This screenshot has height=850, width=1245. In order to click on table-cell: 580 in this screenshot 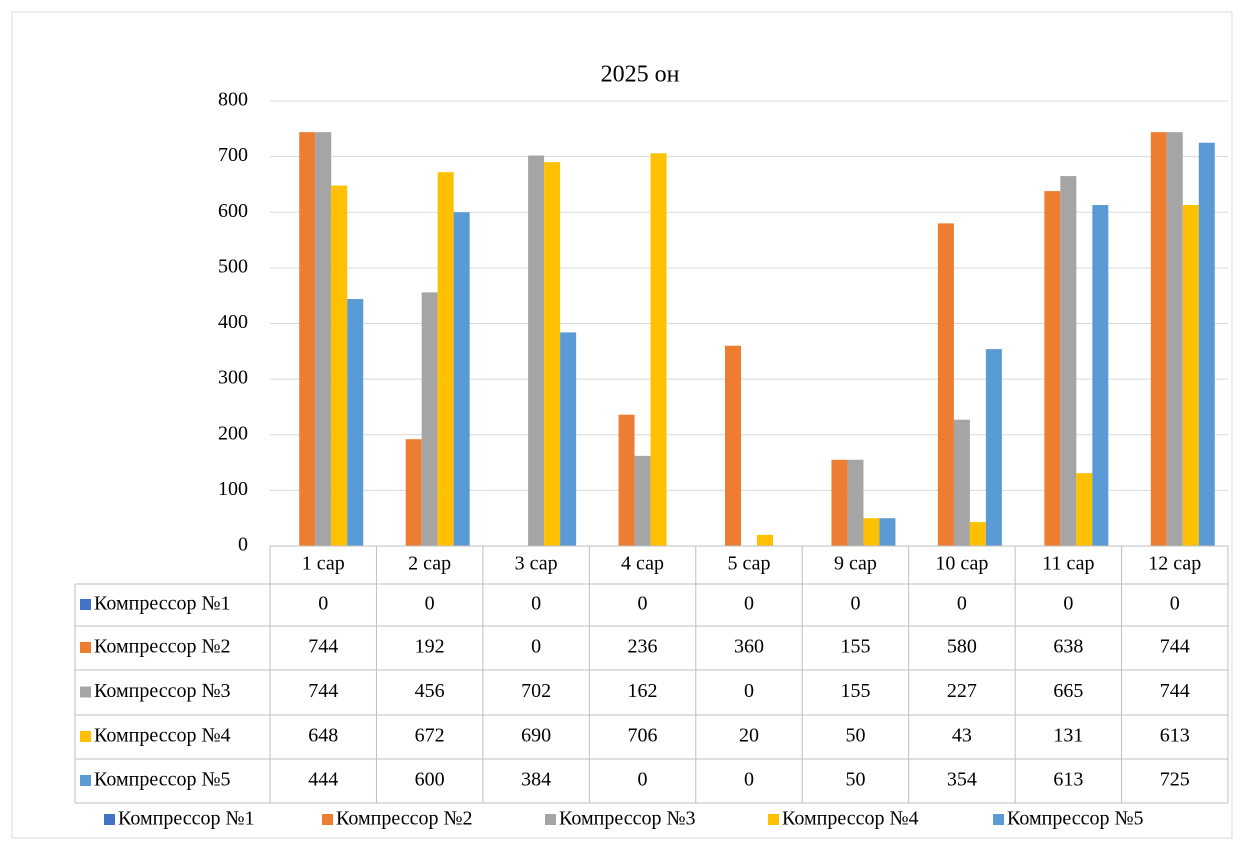, I will do `click(962, 647)`.